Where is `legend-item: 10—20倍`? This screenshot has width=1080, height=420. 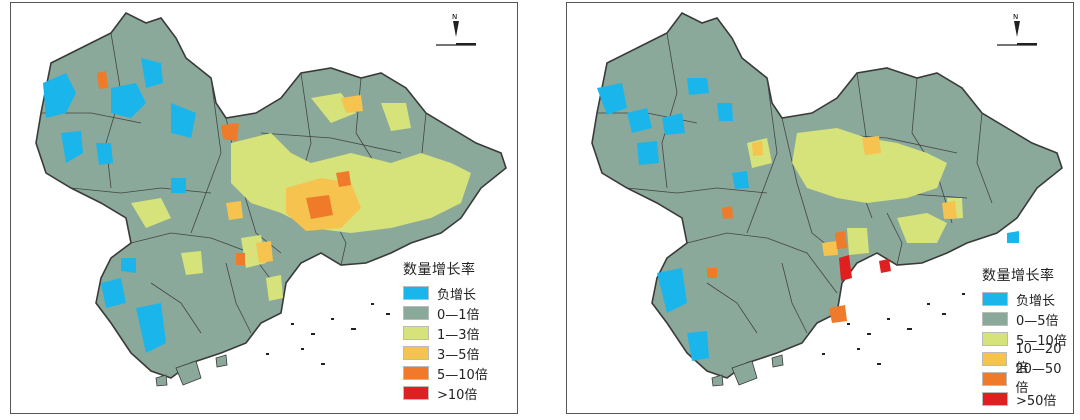 legend-item: 10—20倍 is located at coordinates (1027, 359).